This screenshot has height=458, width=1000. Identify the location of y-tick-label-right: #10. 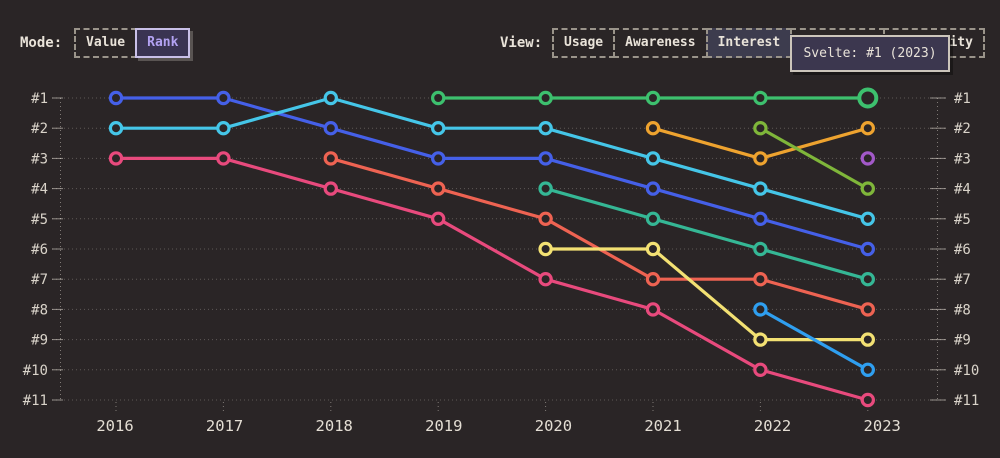
(966, 371).